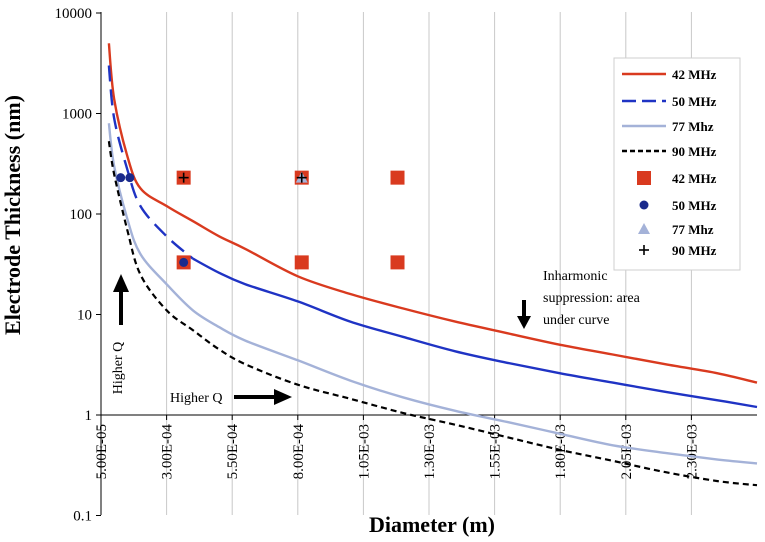  Describe the element at coordinates (627, 451) in the screenshot. I see `x-tick-label: 2.05E-03` at that location.